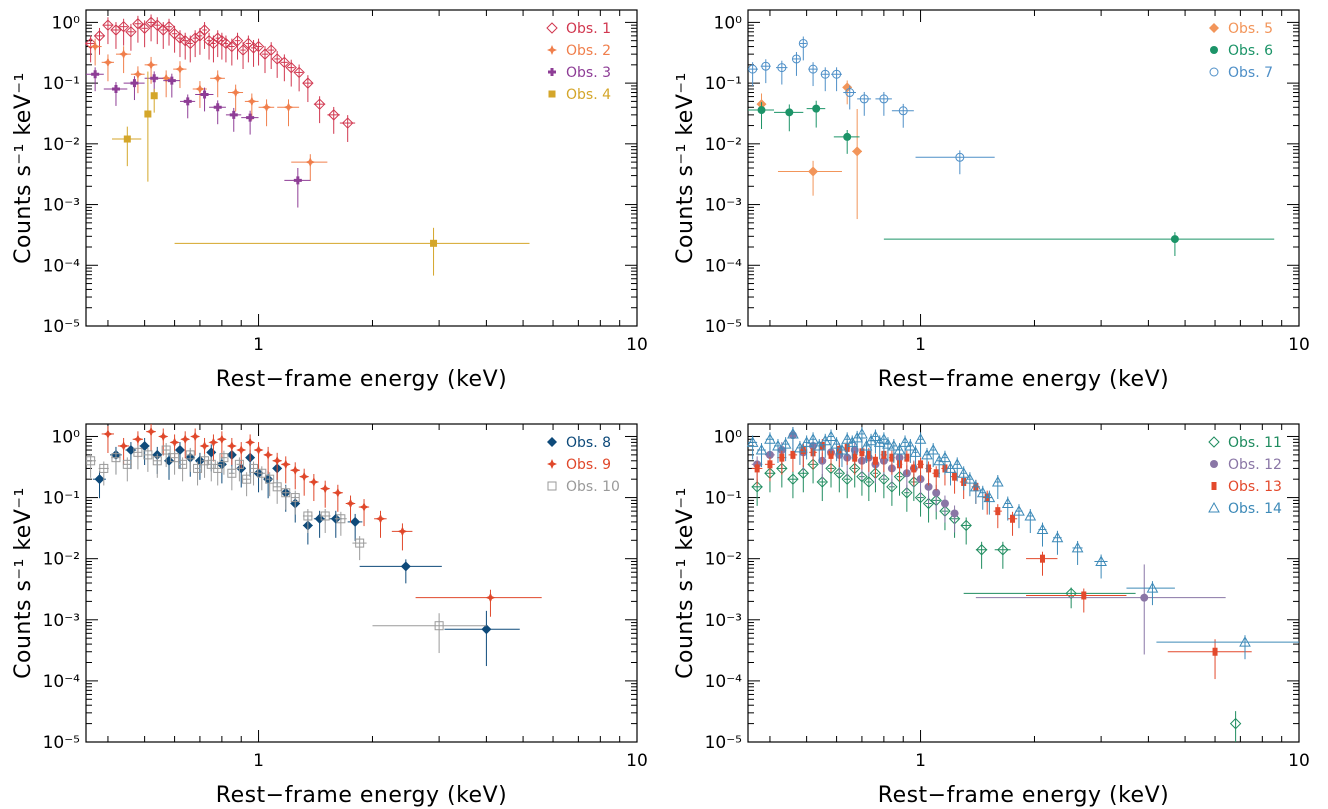  What do you see at coordinates (583, 465) in the screenshot?
I see `legend: Obs. 8 Obs. 9 Obs. 10` at bounding box center [583, 465].